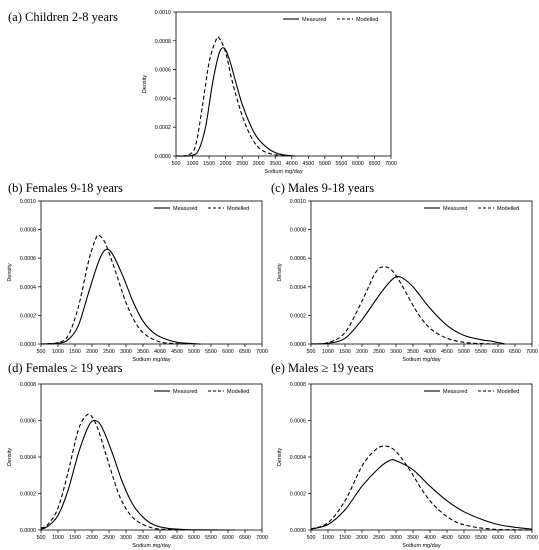 This screenshot has height=550, width=539. I want to click on chart-title: (e) Males ≥ 19 years, so click(322, 368).